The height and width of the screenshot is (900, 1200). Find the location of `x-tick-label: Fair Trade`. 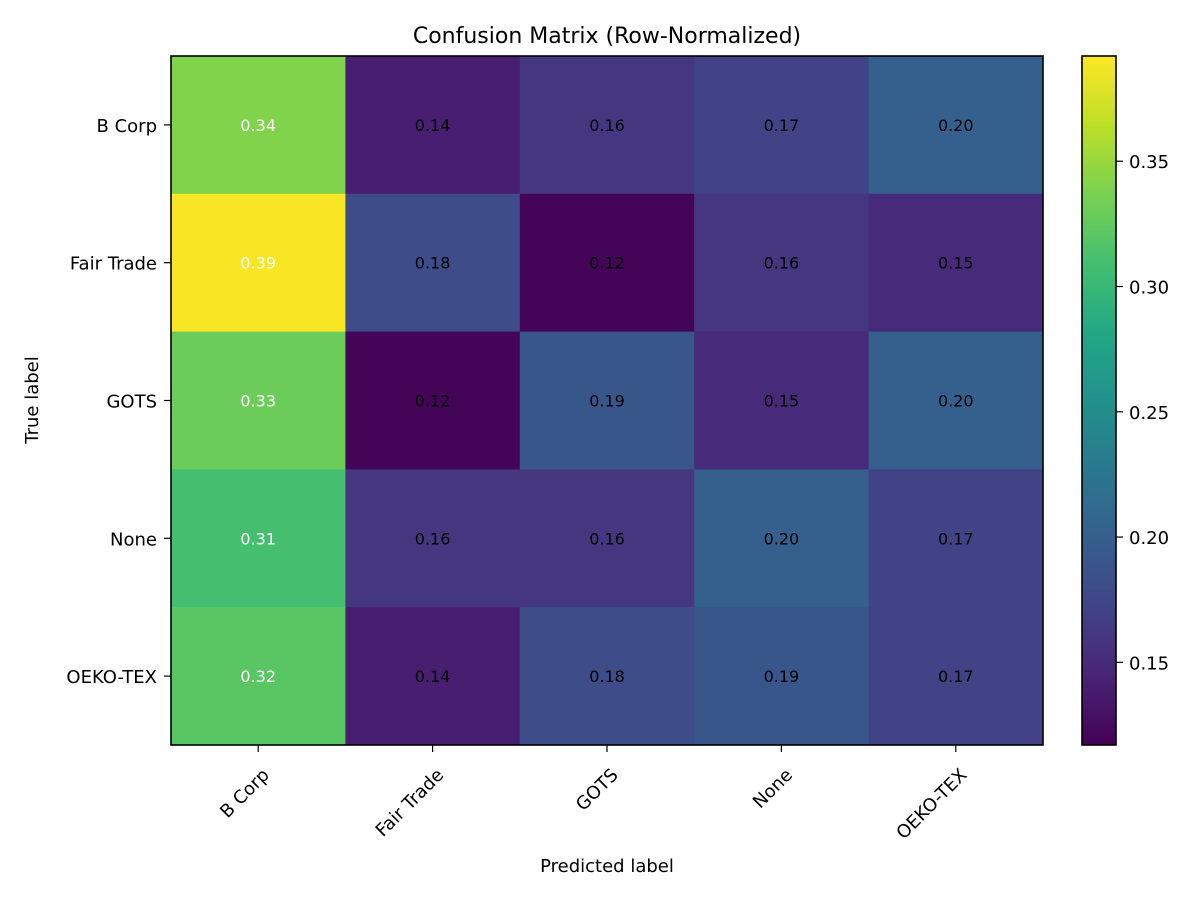

x-tick-label: Fair Trade is located at coordinates (410, 803).